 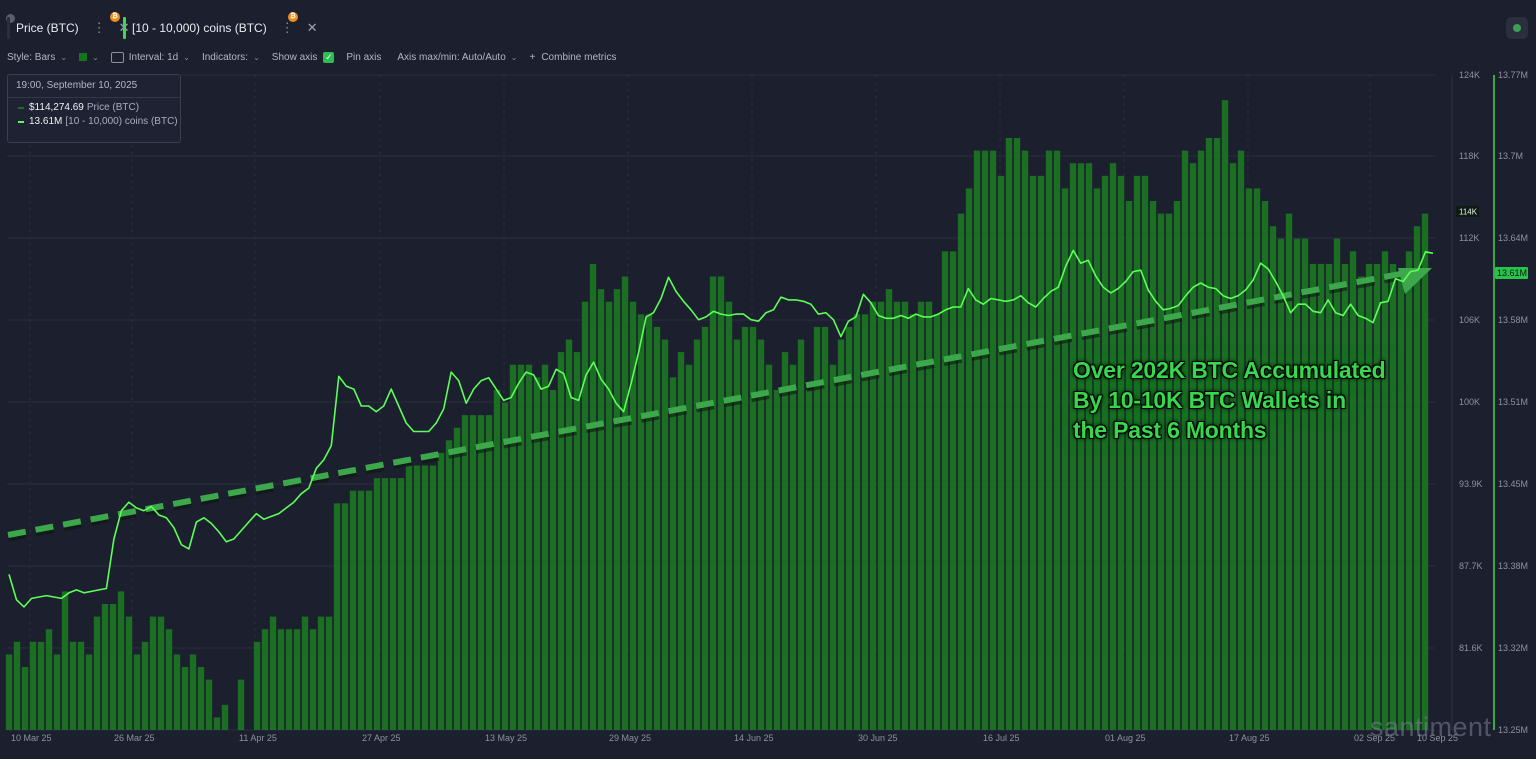 What do you see at coordinates (21, 122) in the screenshot?
I see `holders-legend-swatch` at bounding box center [21, 122].